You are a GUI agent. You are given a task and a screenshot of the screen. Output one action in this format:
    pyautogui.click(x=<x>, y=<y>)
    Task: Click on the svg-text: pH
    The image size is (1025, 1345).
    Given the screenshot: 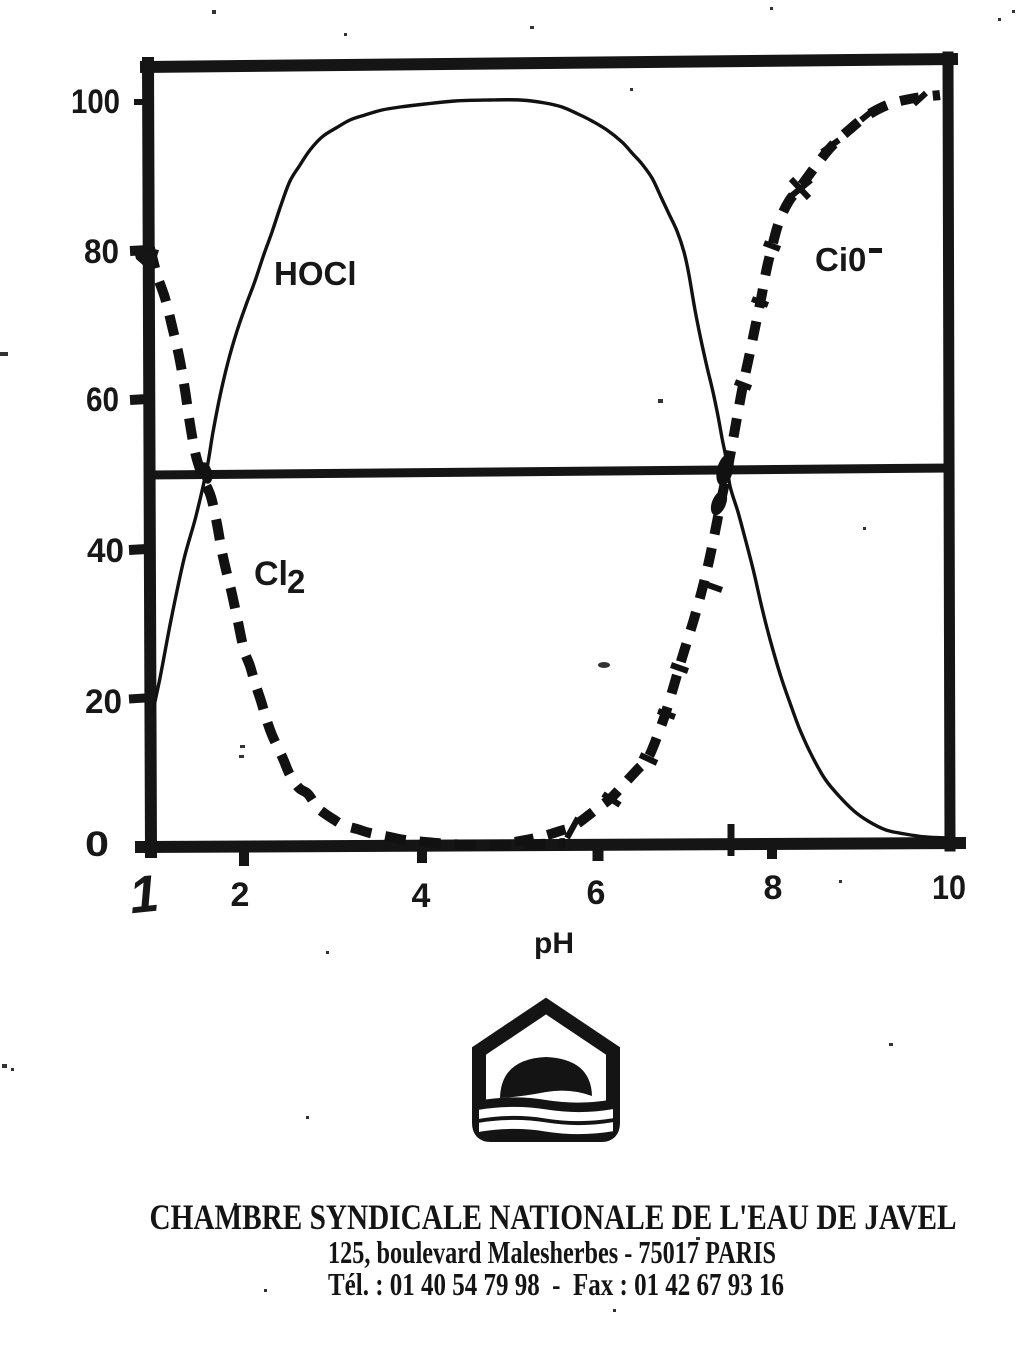 What is the action you would take?
    pyautogui.click(x=554, y=943)
    